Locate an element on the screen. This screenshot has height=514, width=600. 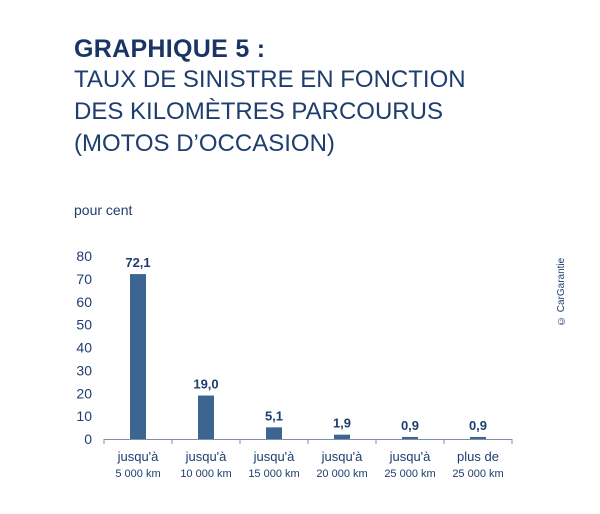
y-tick-label: 50 is located at coordinates (84, 325).